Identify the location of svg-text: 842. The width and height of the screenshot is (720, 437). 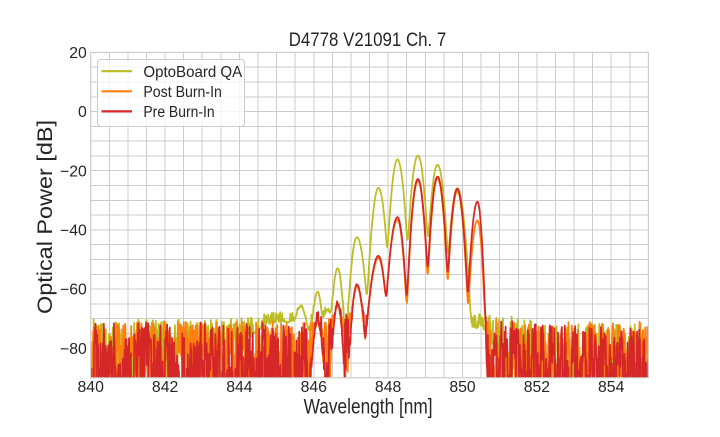
(165, 387).